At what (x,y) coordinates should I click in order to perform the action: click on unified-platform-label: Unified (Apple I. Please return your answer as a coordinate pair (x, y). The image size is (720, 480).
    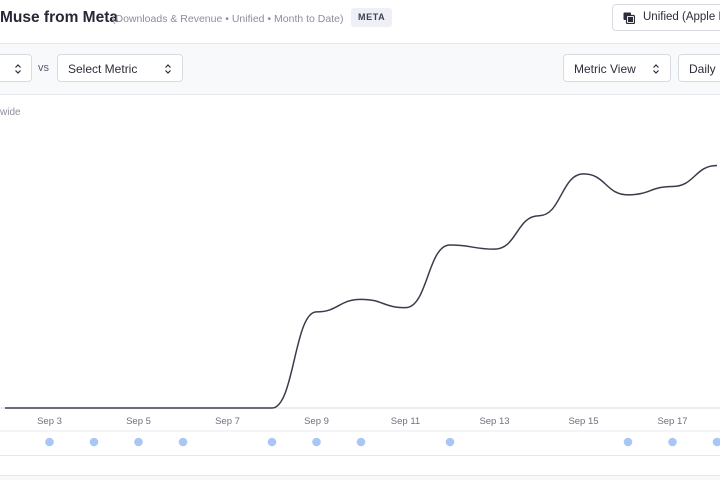
    Looking at the image, I should click on (681, 17).